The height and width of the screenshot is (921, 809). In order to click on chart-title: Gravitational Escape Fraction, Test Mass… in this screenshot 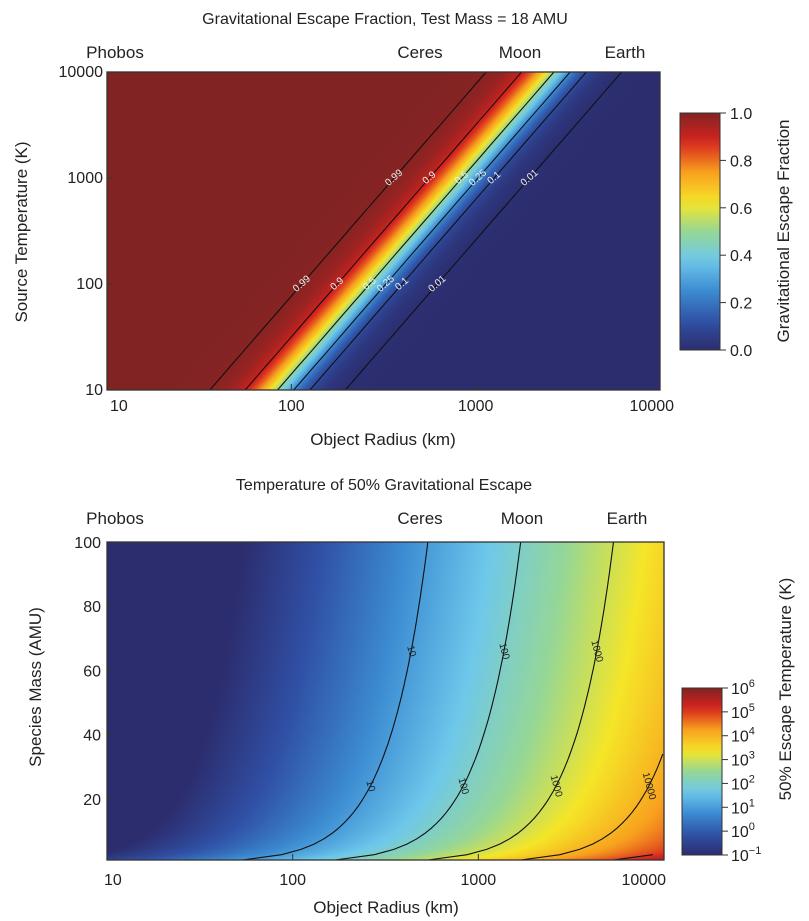, I will do `click(385, 19)`.